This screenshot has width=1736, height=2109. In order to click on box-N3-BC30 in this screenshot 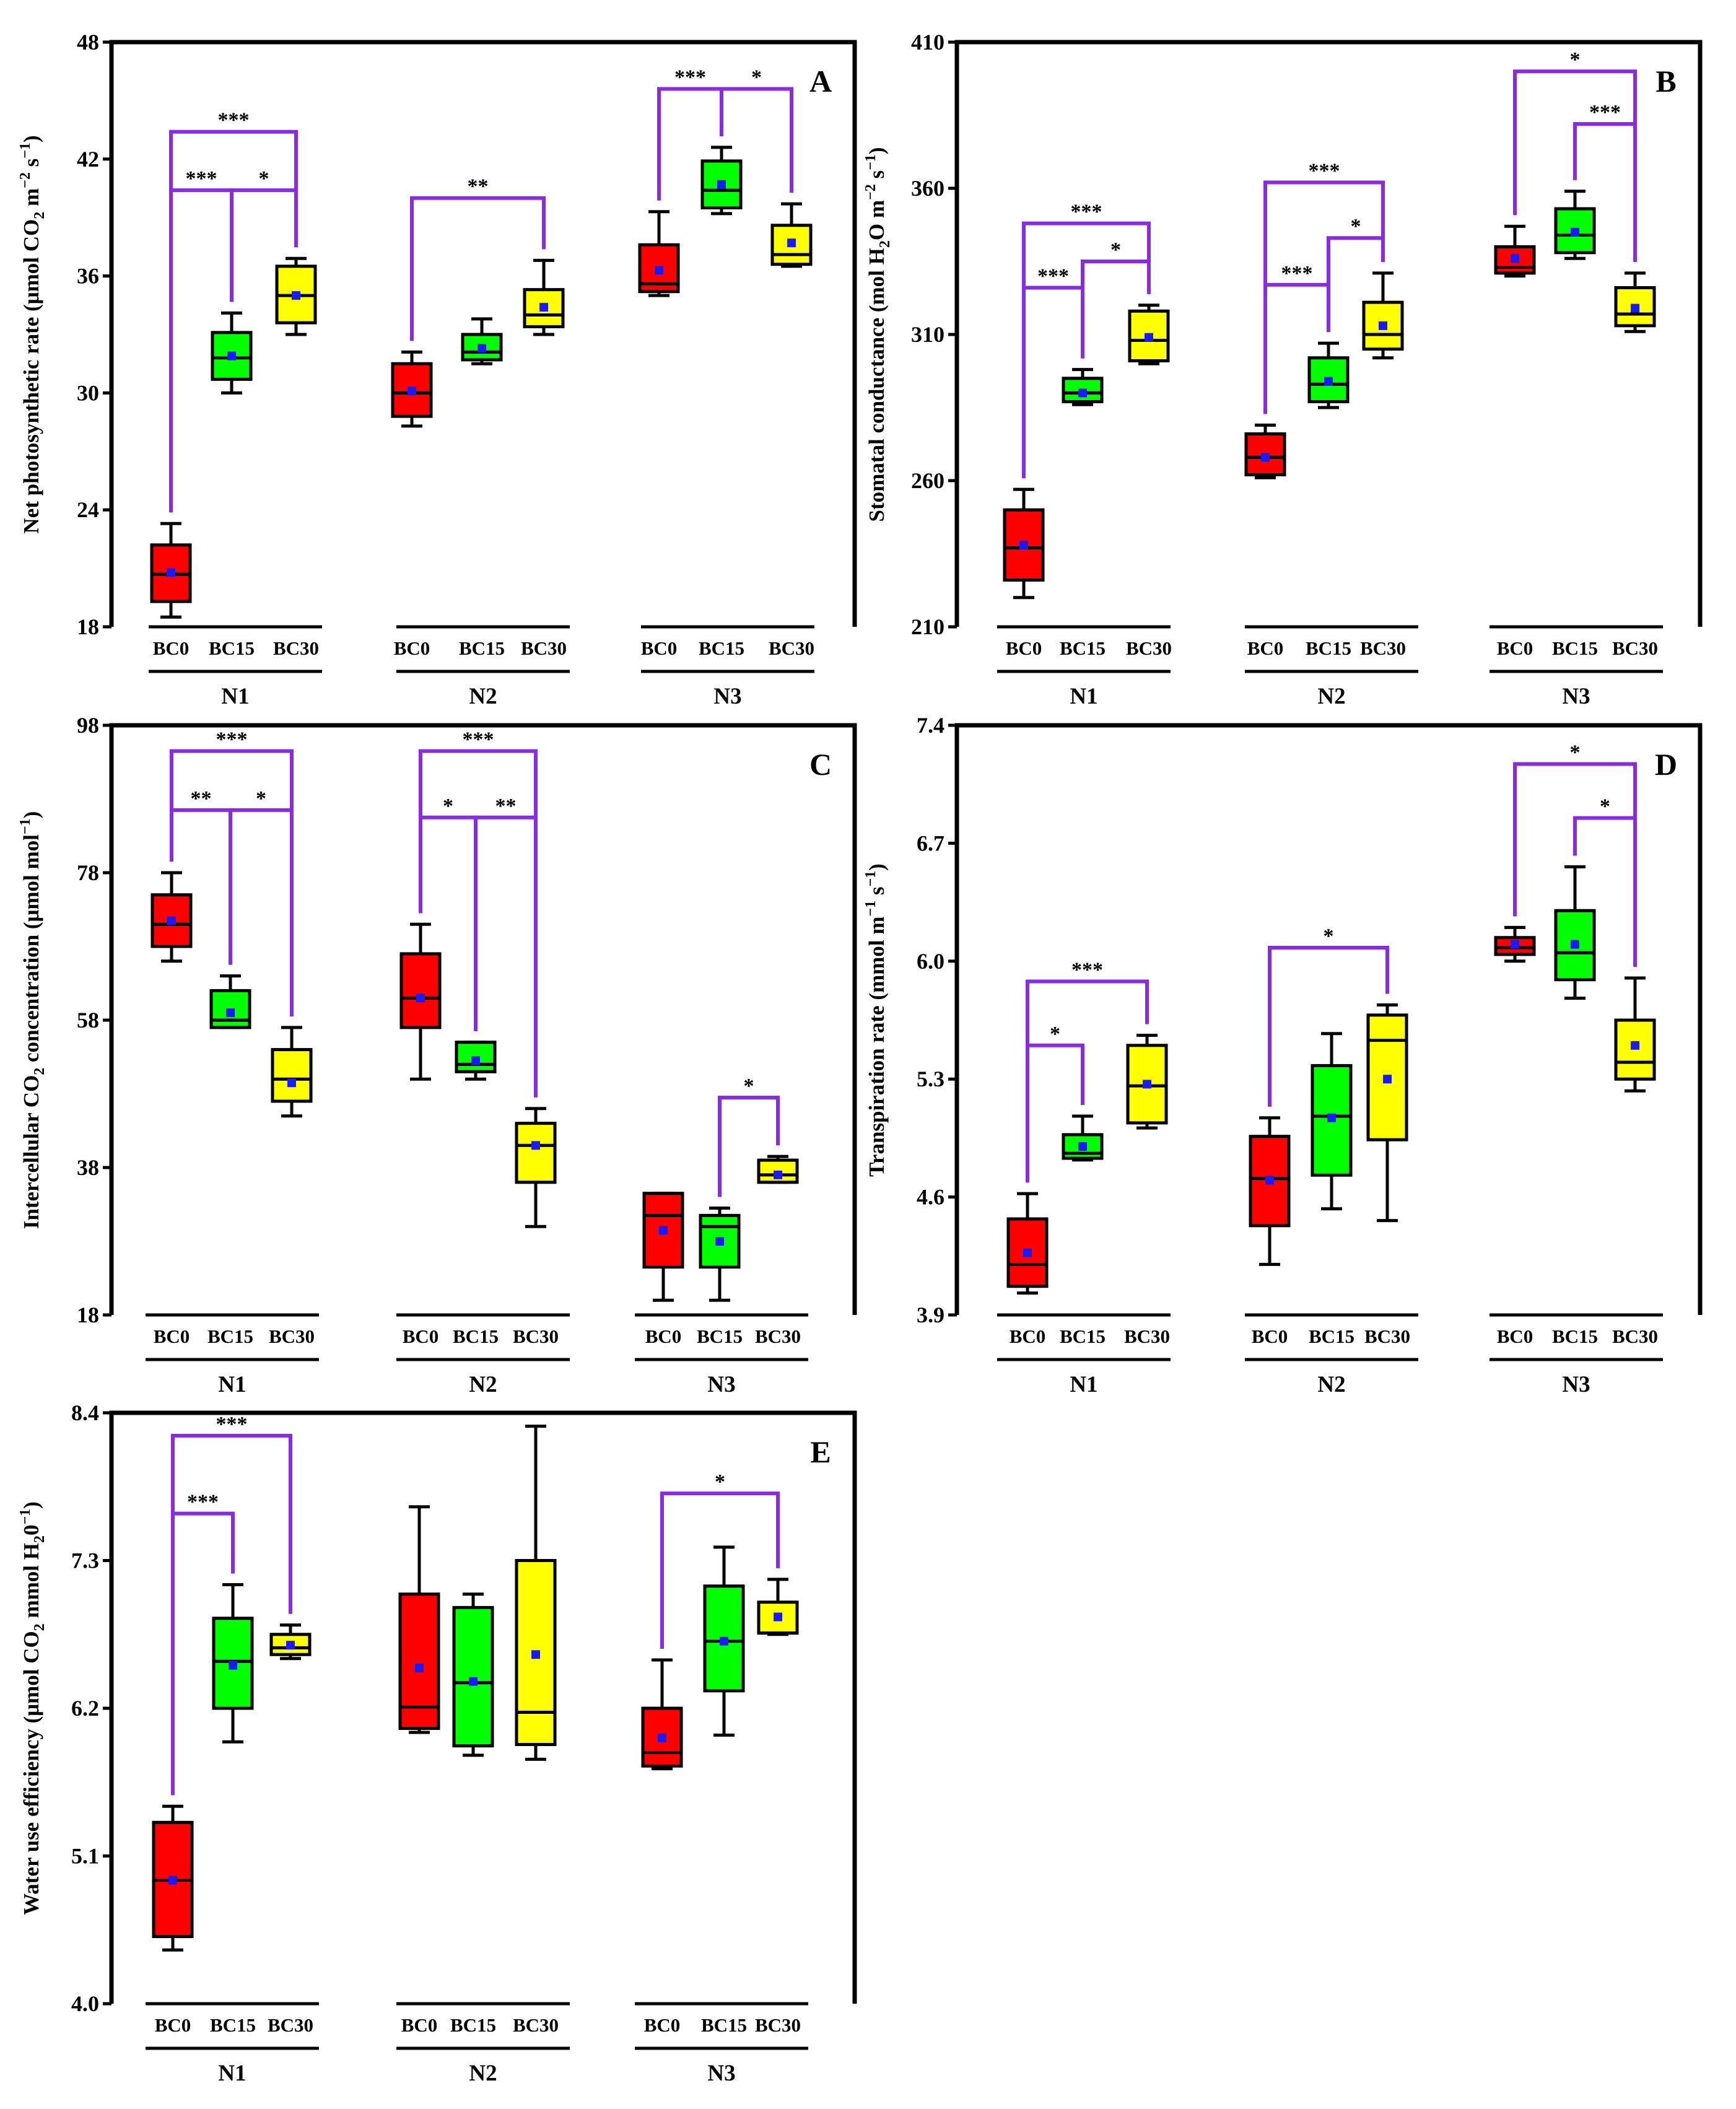, I will do `click(791, 235)`.